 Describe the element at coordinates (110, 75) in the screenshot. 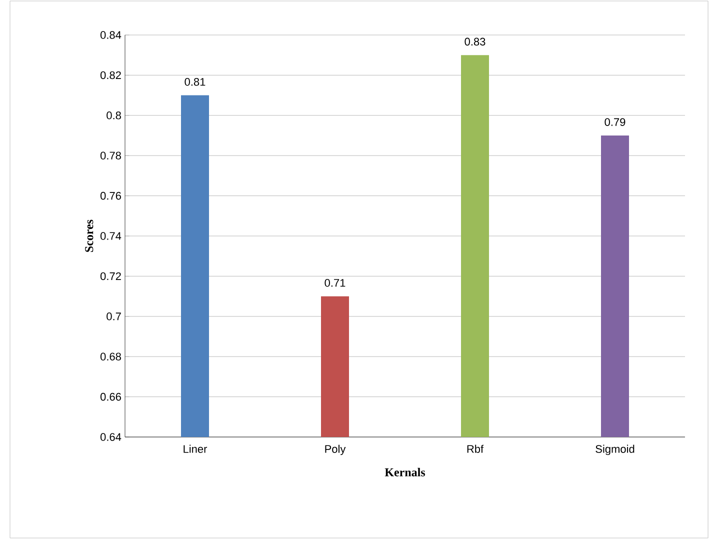

I see `y-tick-label: 0.82` at that location.